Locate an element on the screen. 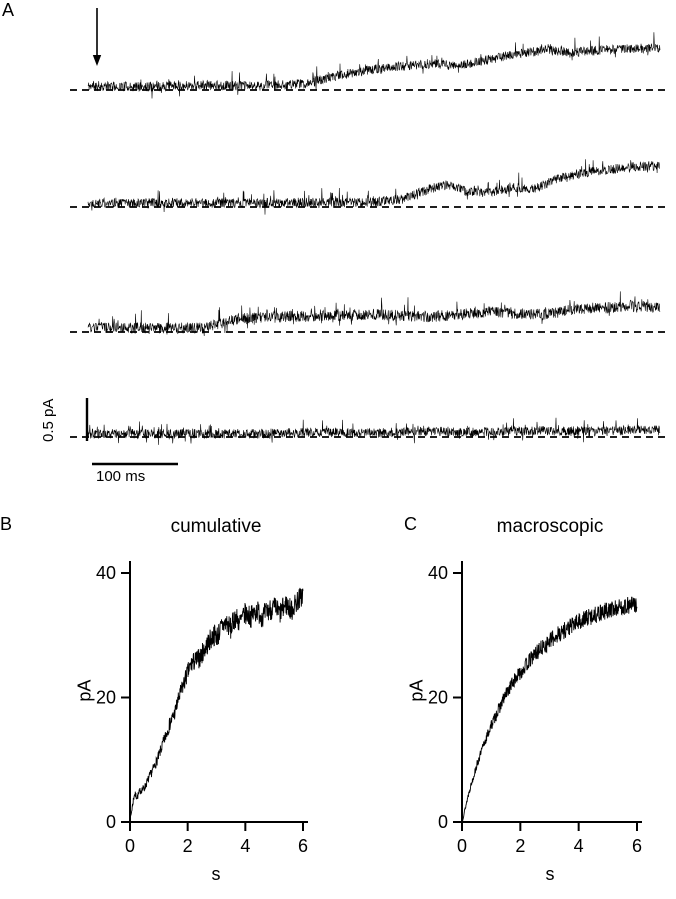 Image resolution: width=676 pixels, height=899 pixels. panel-b-y-axis-label: pA is located at coordinates (84, 690).